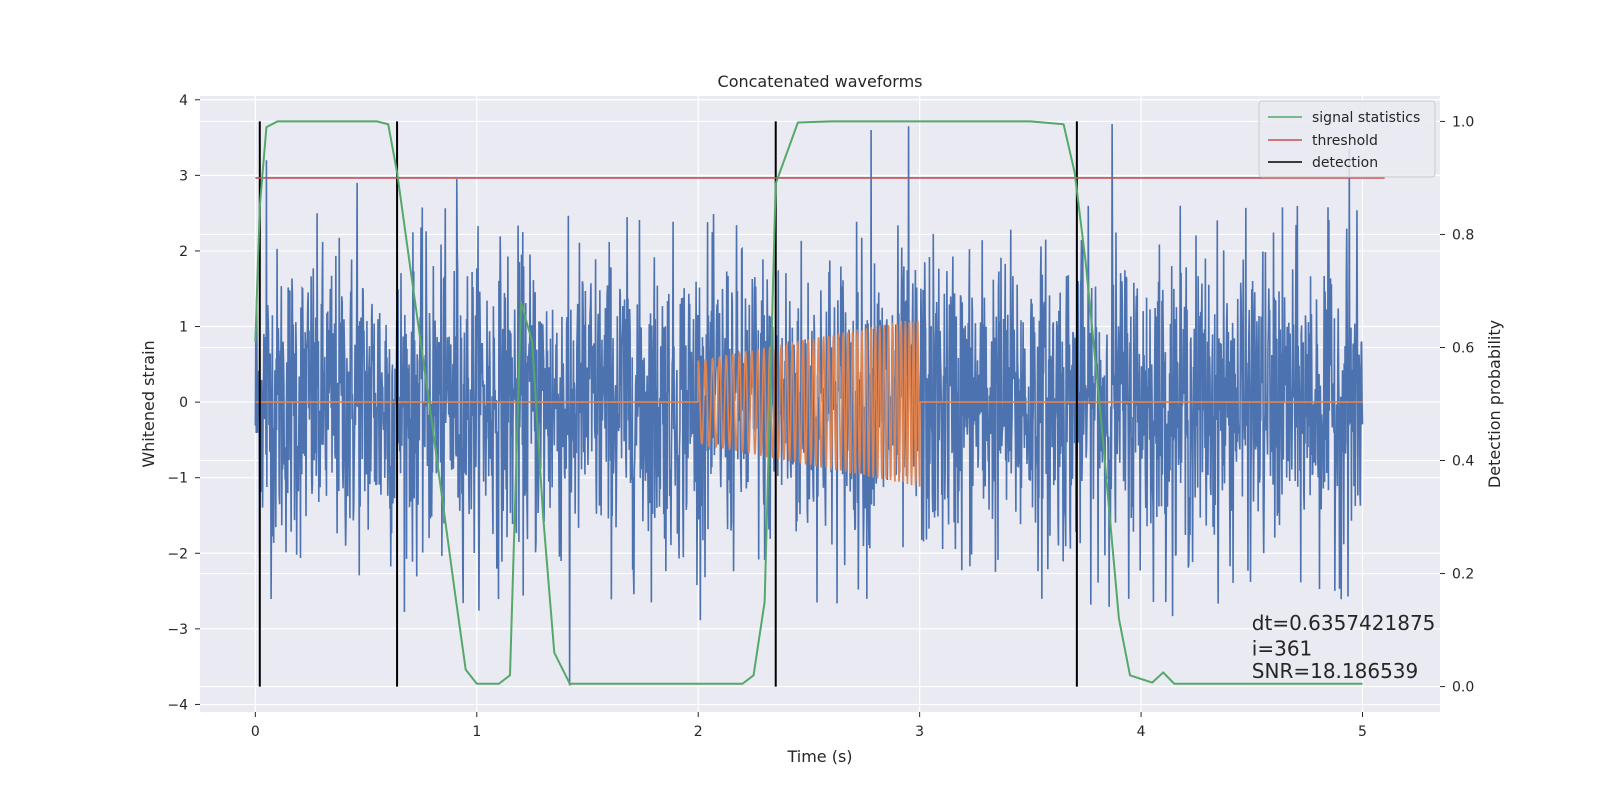 The width and height of the screenshot is (1600, 800). What do you see at coordinates (1463, 462) in the screenshot?
I see `y2-tick-label-2: 0.4` at bounding box center [1463, 462].